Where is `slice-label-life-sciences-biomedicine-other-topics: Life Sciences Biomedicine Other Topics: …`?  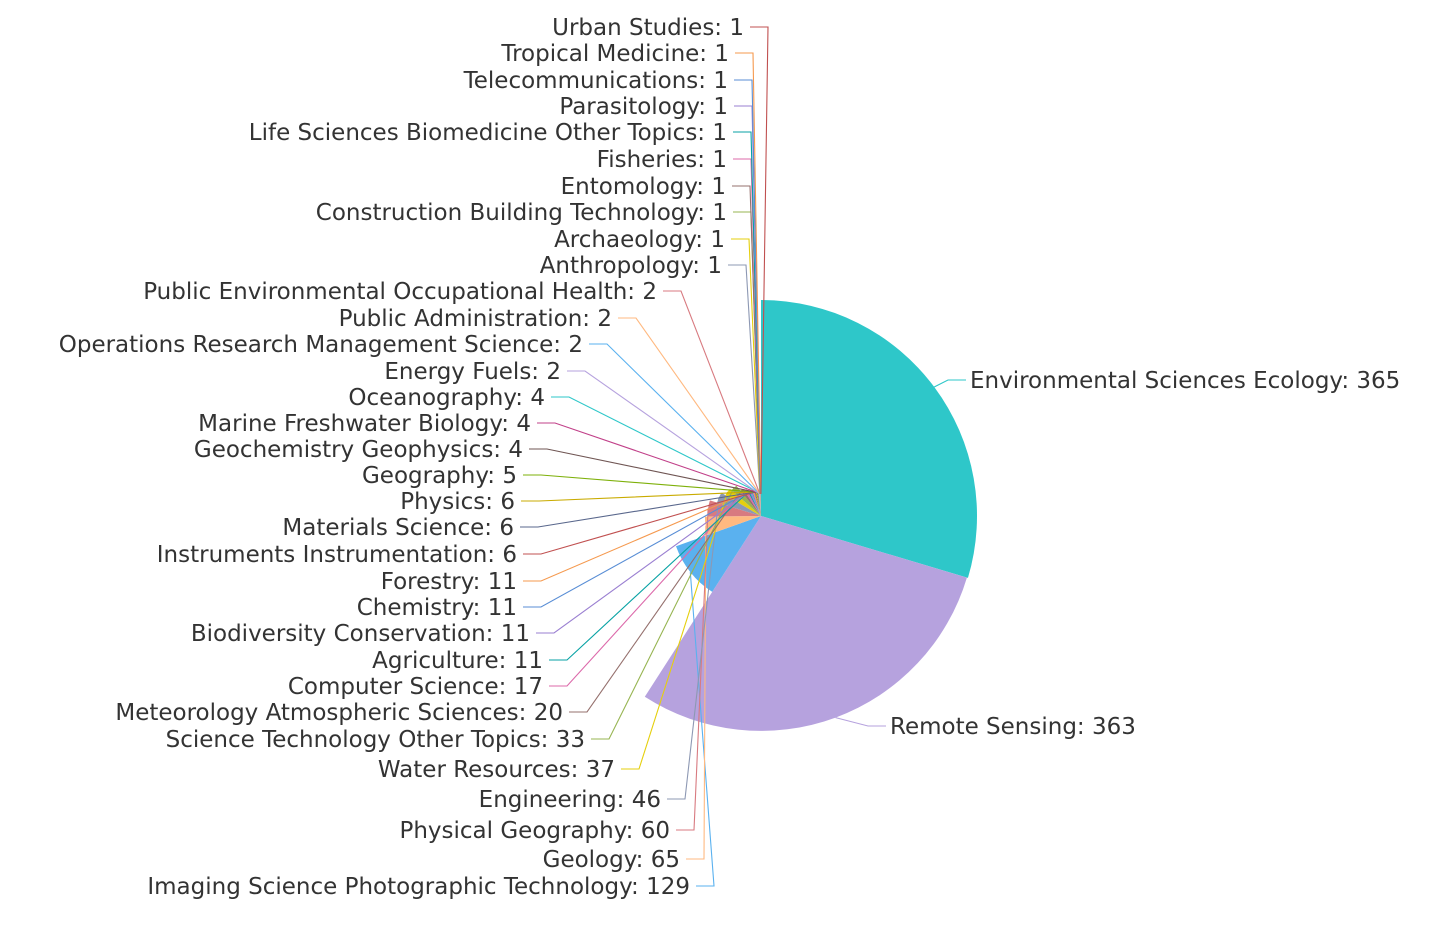
slice-label-life-sciences-biomedicine-other-topics: Life Sciences Biomedicine Other Topics: … is located at coordinates (488, 133).